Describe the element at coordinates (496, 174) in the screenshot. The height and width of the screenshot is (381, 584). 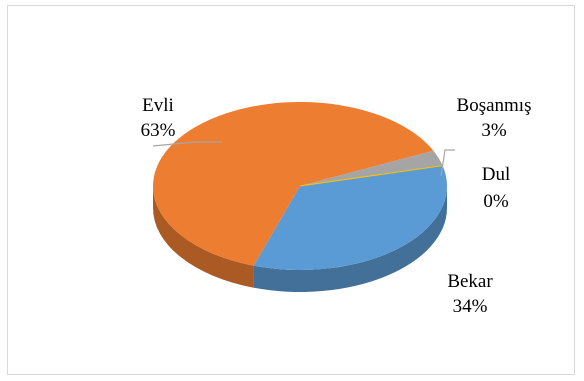
I see `slice-label-dul: Dul` at that location.